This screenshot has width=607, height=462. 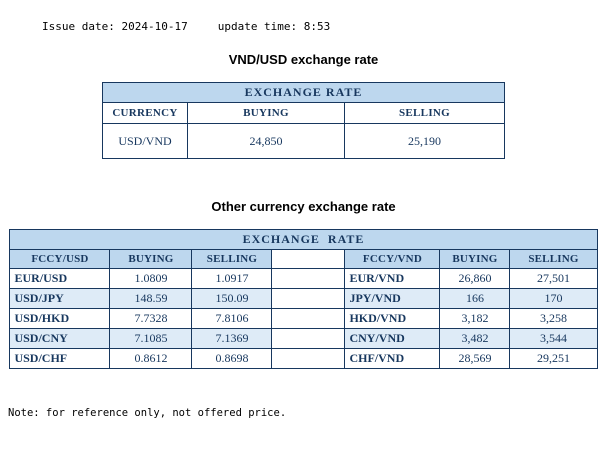 What do you see at coordinates (60, 358) in the screenshot?
I see `fccy-usd-pair-cell: USD/CHF` at bounding box center [60, 358].